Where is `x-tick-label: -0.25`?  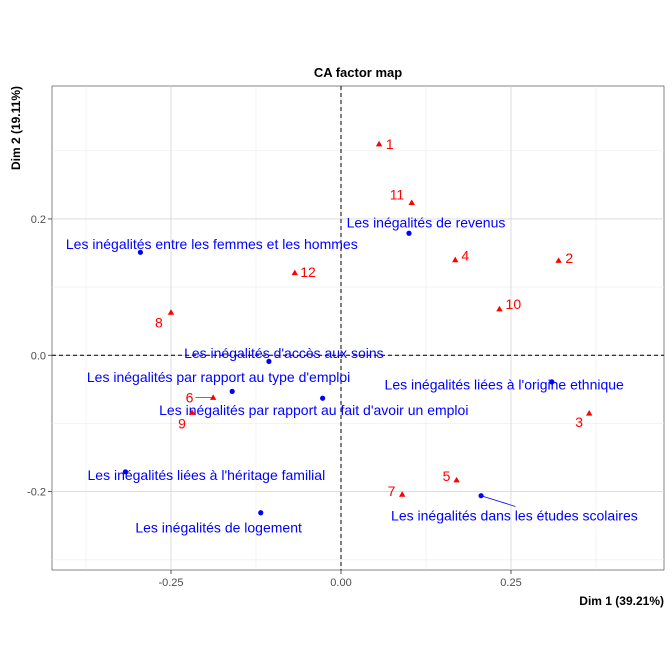
x-tick-label: -0.25 is located at coordinates (170, 583).